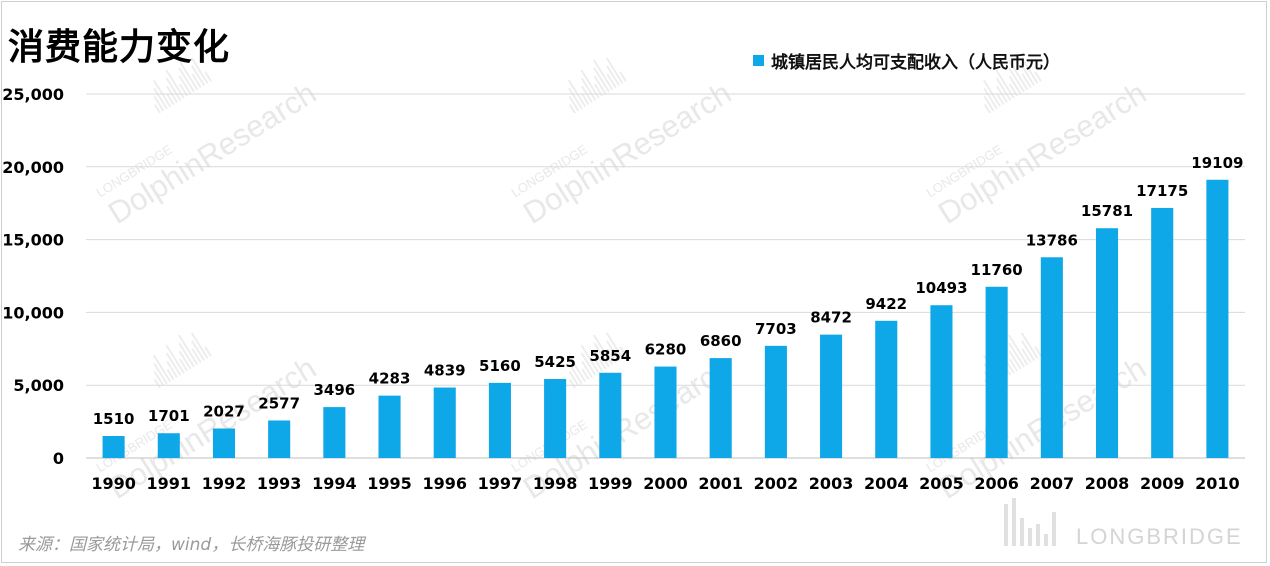 The image size is (1270, 566). What do you see at coordinates (33, 94) in the screenshot?
I see `y-tick-label: 25,000` at bounding box center [33, 94].